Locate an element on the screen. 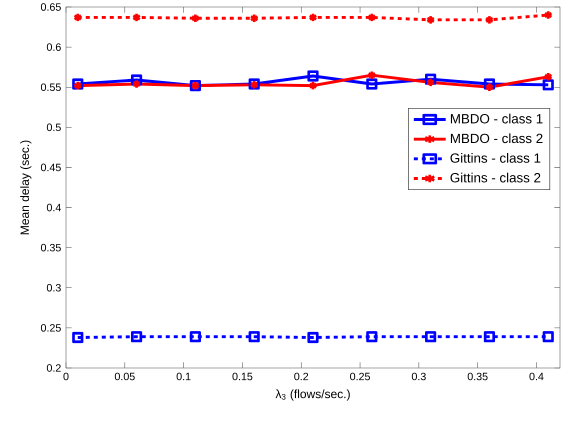 Image resolution: width=565 pixels, height=428 pixels. y-tick-label: 0.5 is located at coordinates (53, 128).